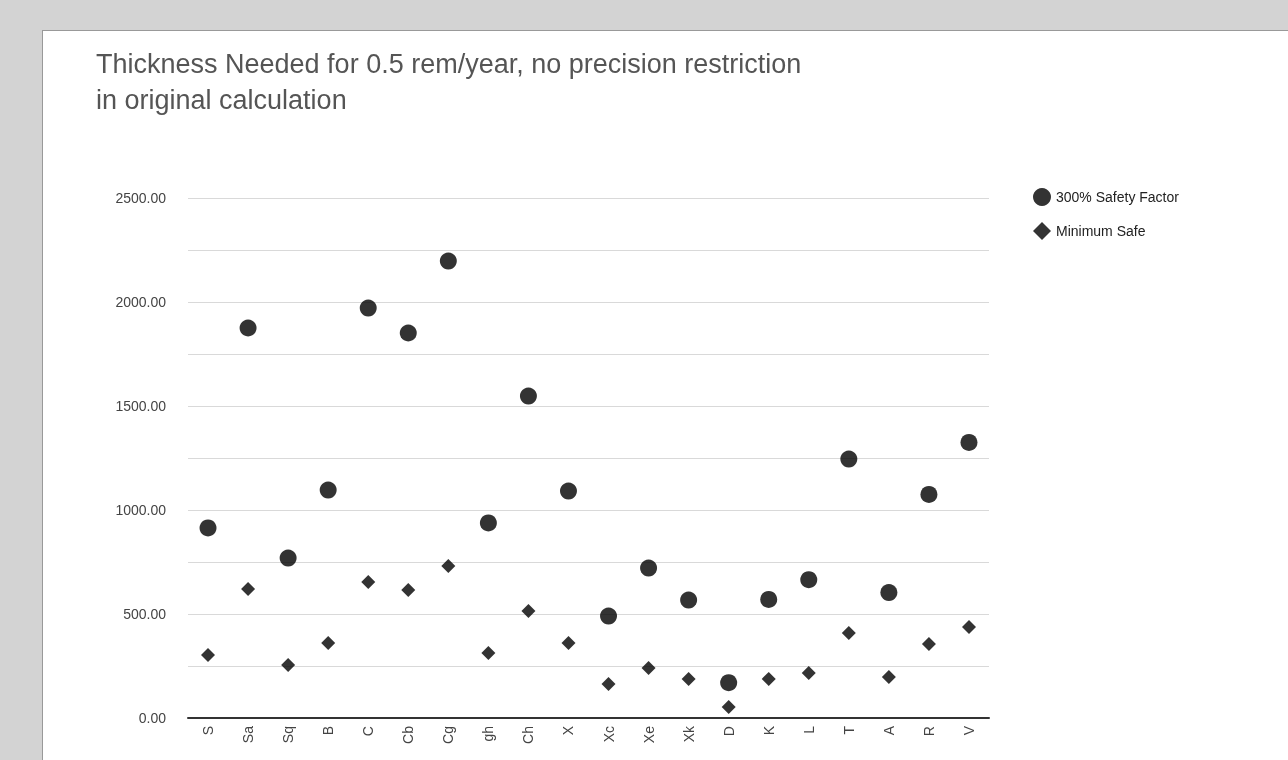 This screenshot has width=1288, height=760. Describe the element at coordinates (141, 510) in the screenshot. I see `y-tick-label: 1000.00` at that location.